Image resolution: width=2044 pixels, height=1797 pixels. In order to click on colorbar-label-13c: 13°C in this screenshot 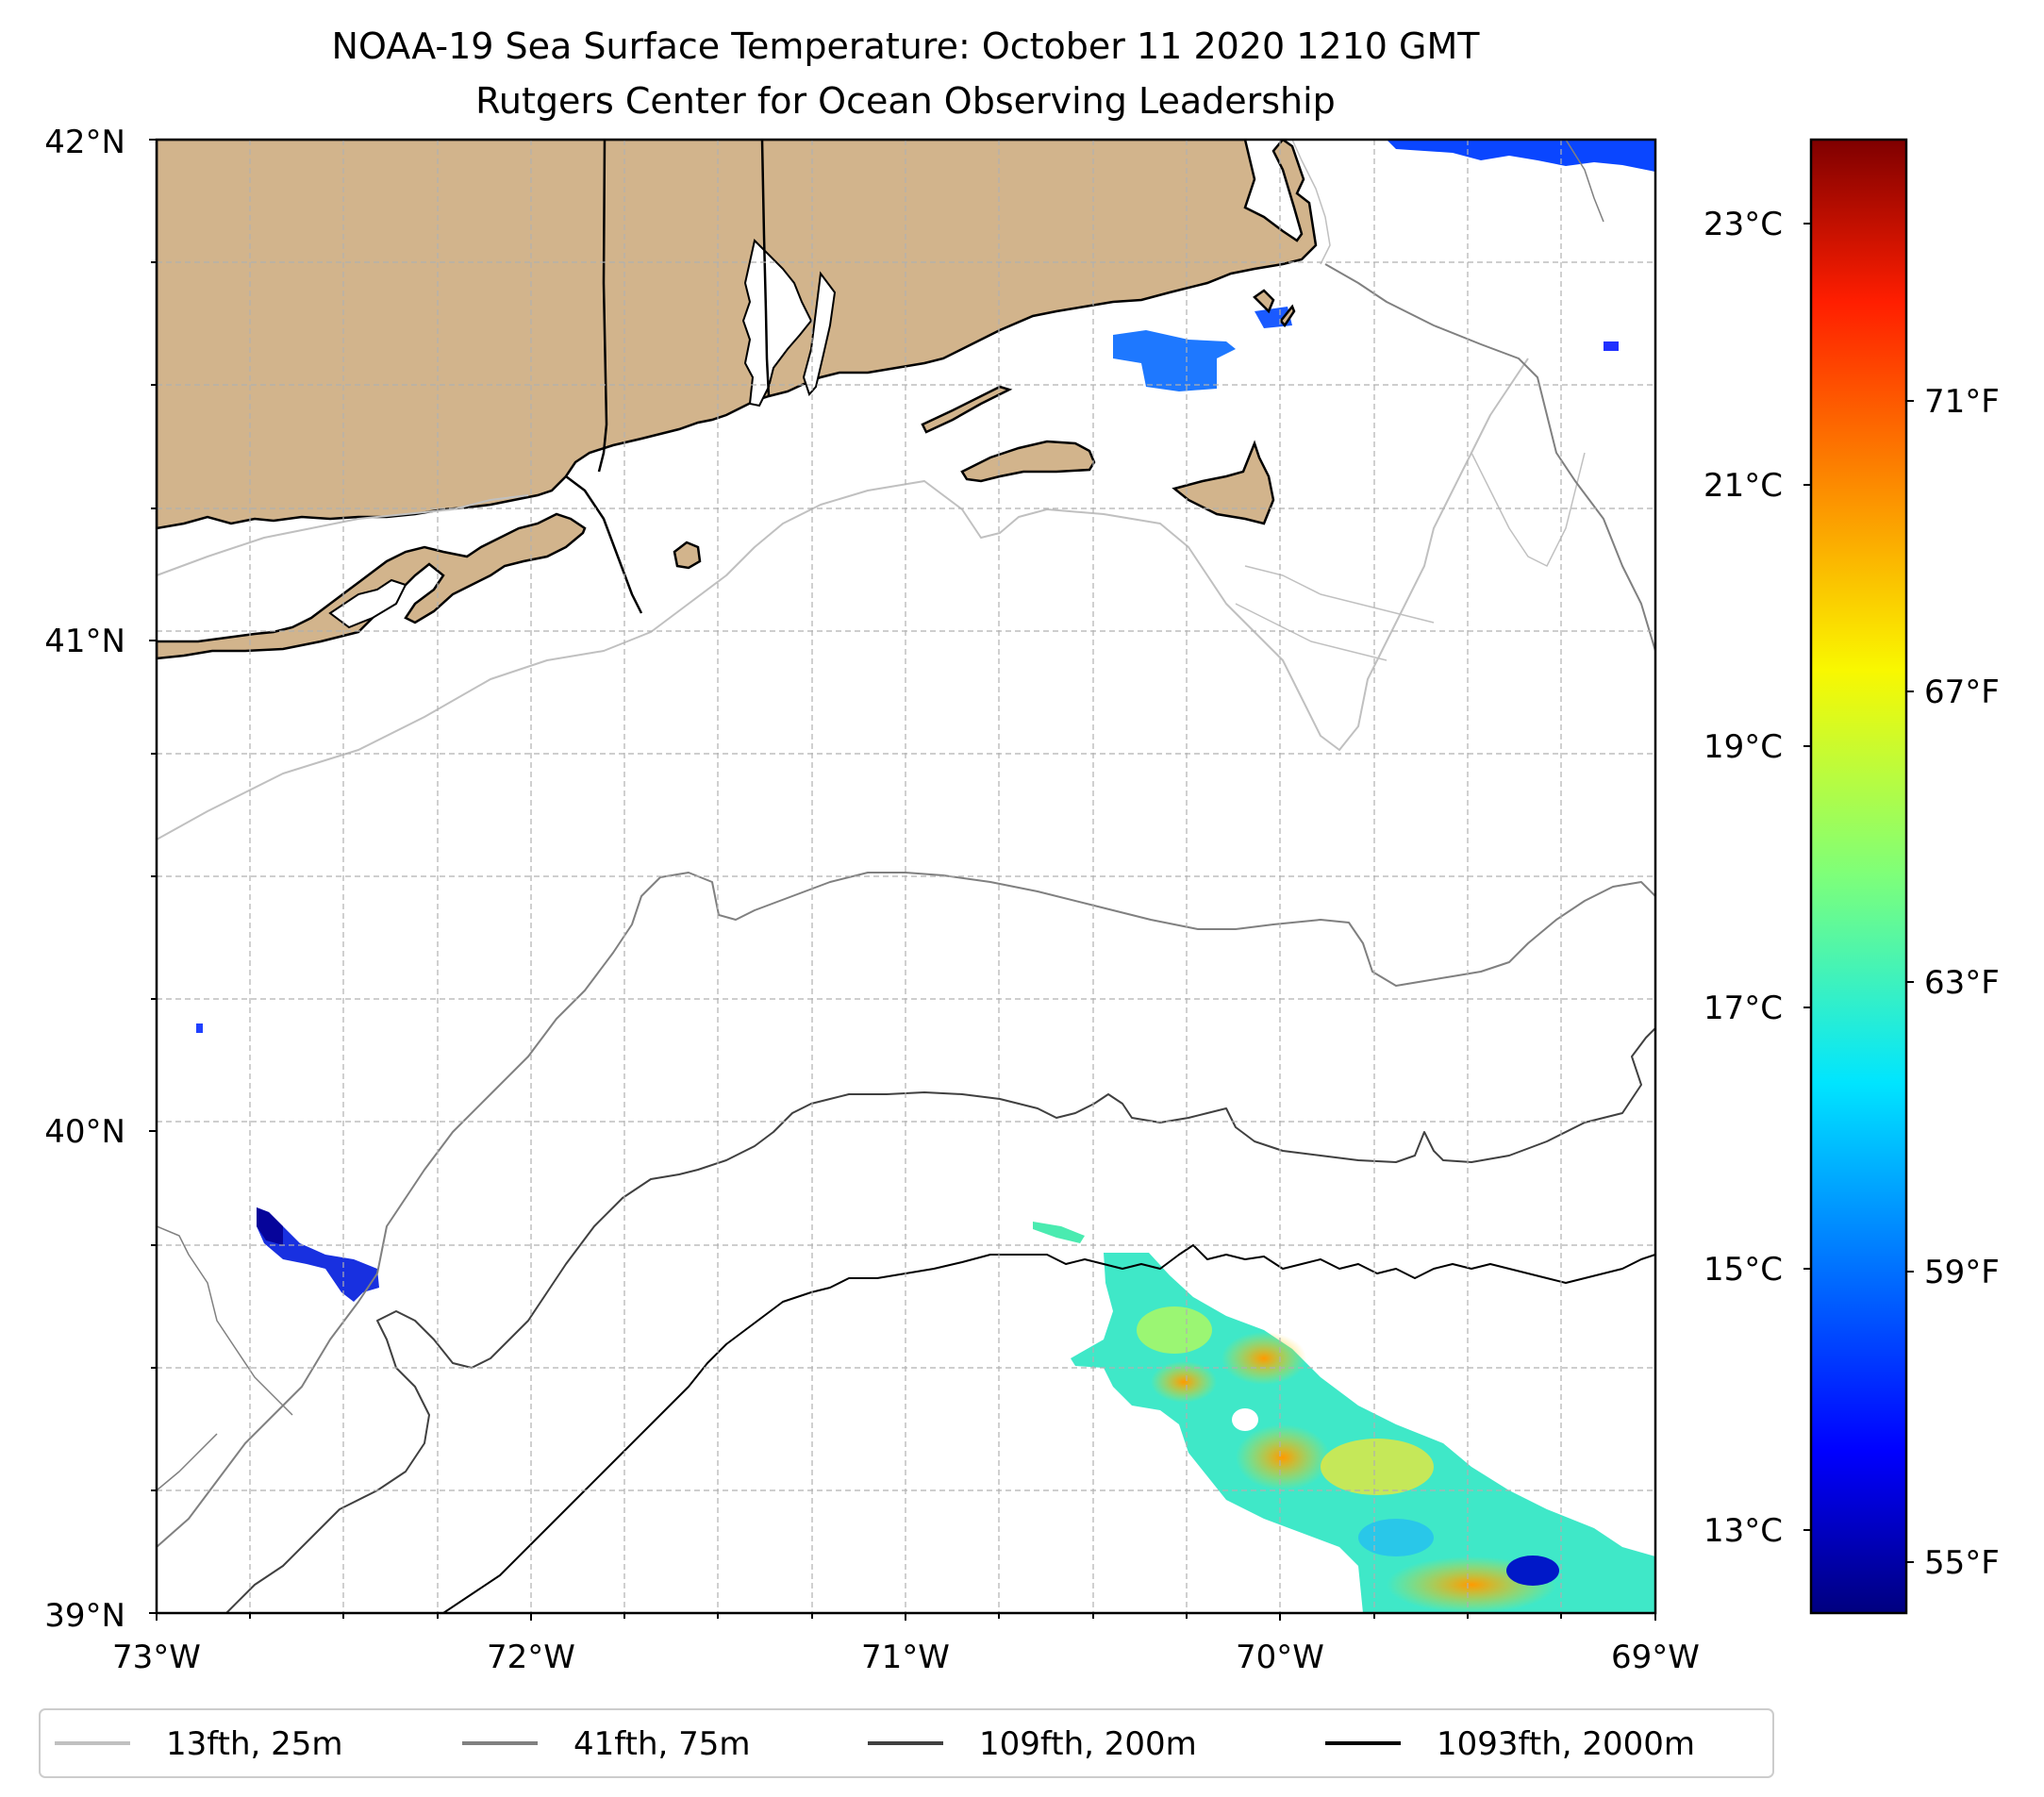, I will do `click(1743, 1531)`.